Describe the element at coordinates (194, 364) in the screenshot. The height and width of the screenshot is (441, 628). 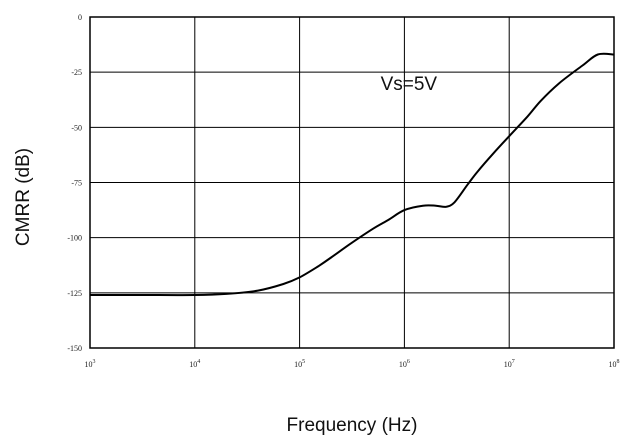
I see `x-tick-label: 10⁴` at that location.